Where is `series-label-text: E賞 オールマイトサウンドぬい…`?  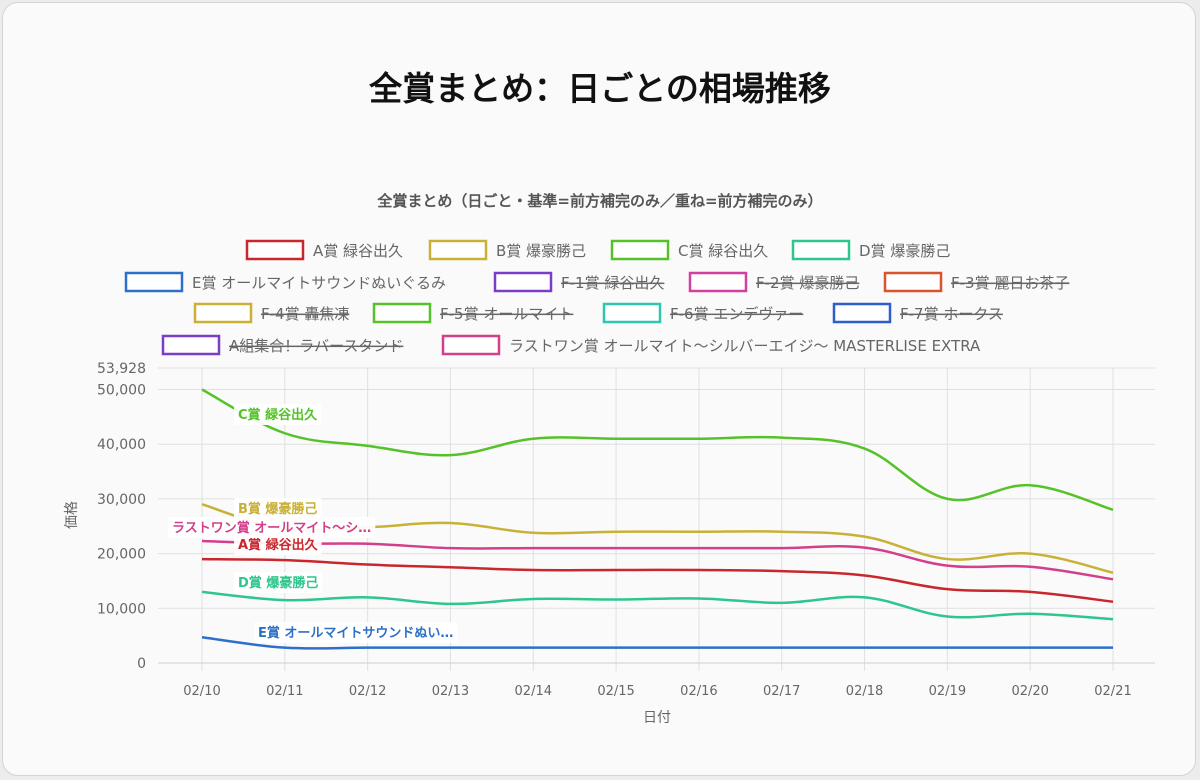 series-label-text: E賞 オールマイトサウンドぬい… is located at coordinates (355, 633).